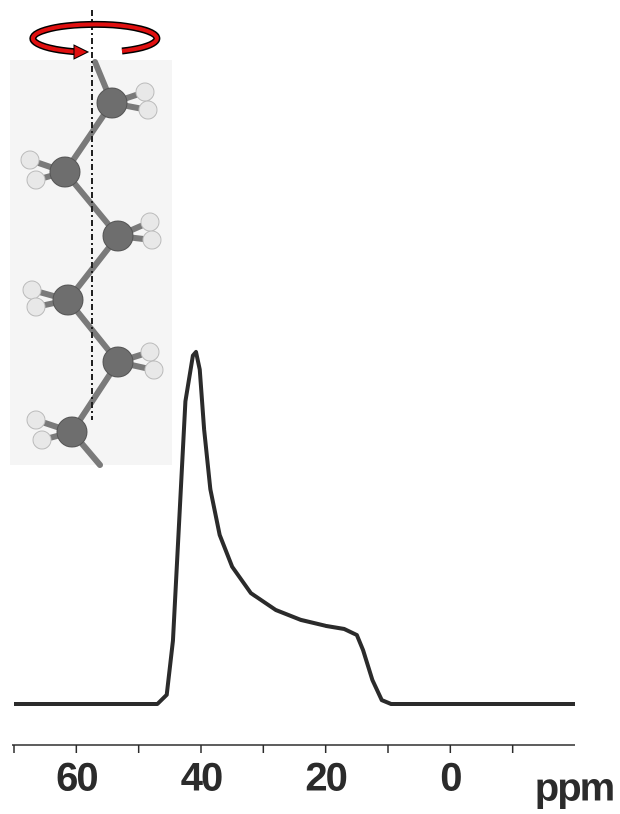 The width and height of the screenshot is (620, 814). What do you see at coordinates (91, 239) in the screenshot?
I see `molecule-illustration` at bounding box center [91, 239].